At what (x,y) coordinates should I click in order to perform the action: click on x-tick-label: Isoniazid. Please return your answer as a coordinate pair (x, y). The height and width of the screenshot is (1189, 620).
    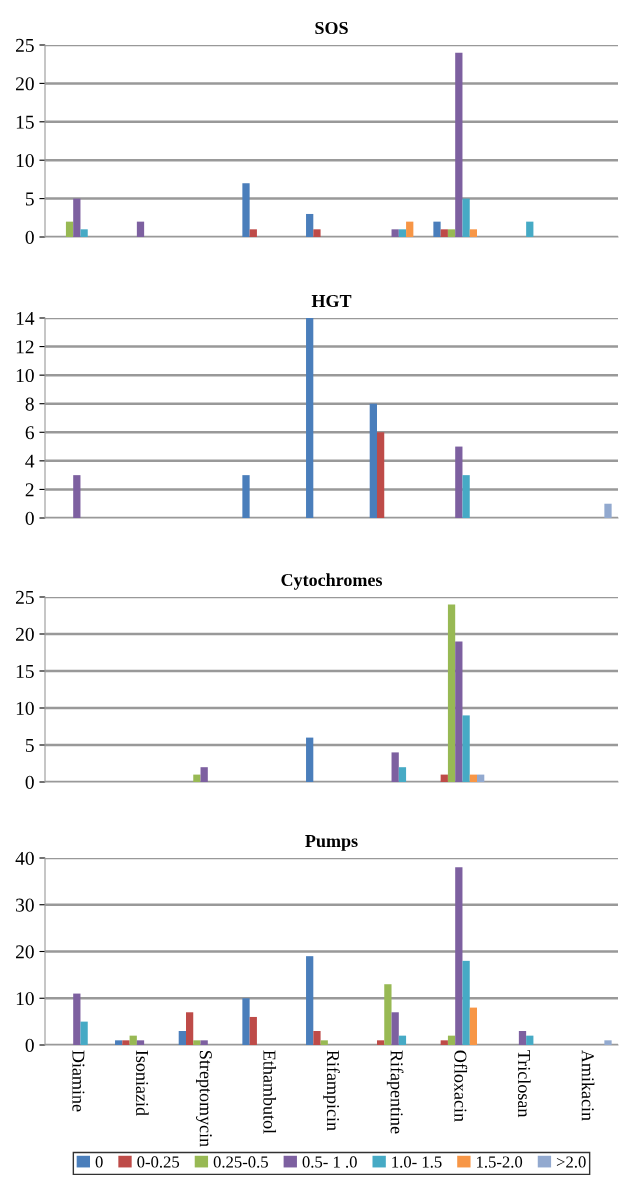
    Looking at the image, I should click on (142, 1083).